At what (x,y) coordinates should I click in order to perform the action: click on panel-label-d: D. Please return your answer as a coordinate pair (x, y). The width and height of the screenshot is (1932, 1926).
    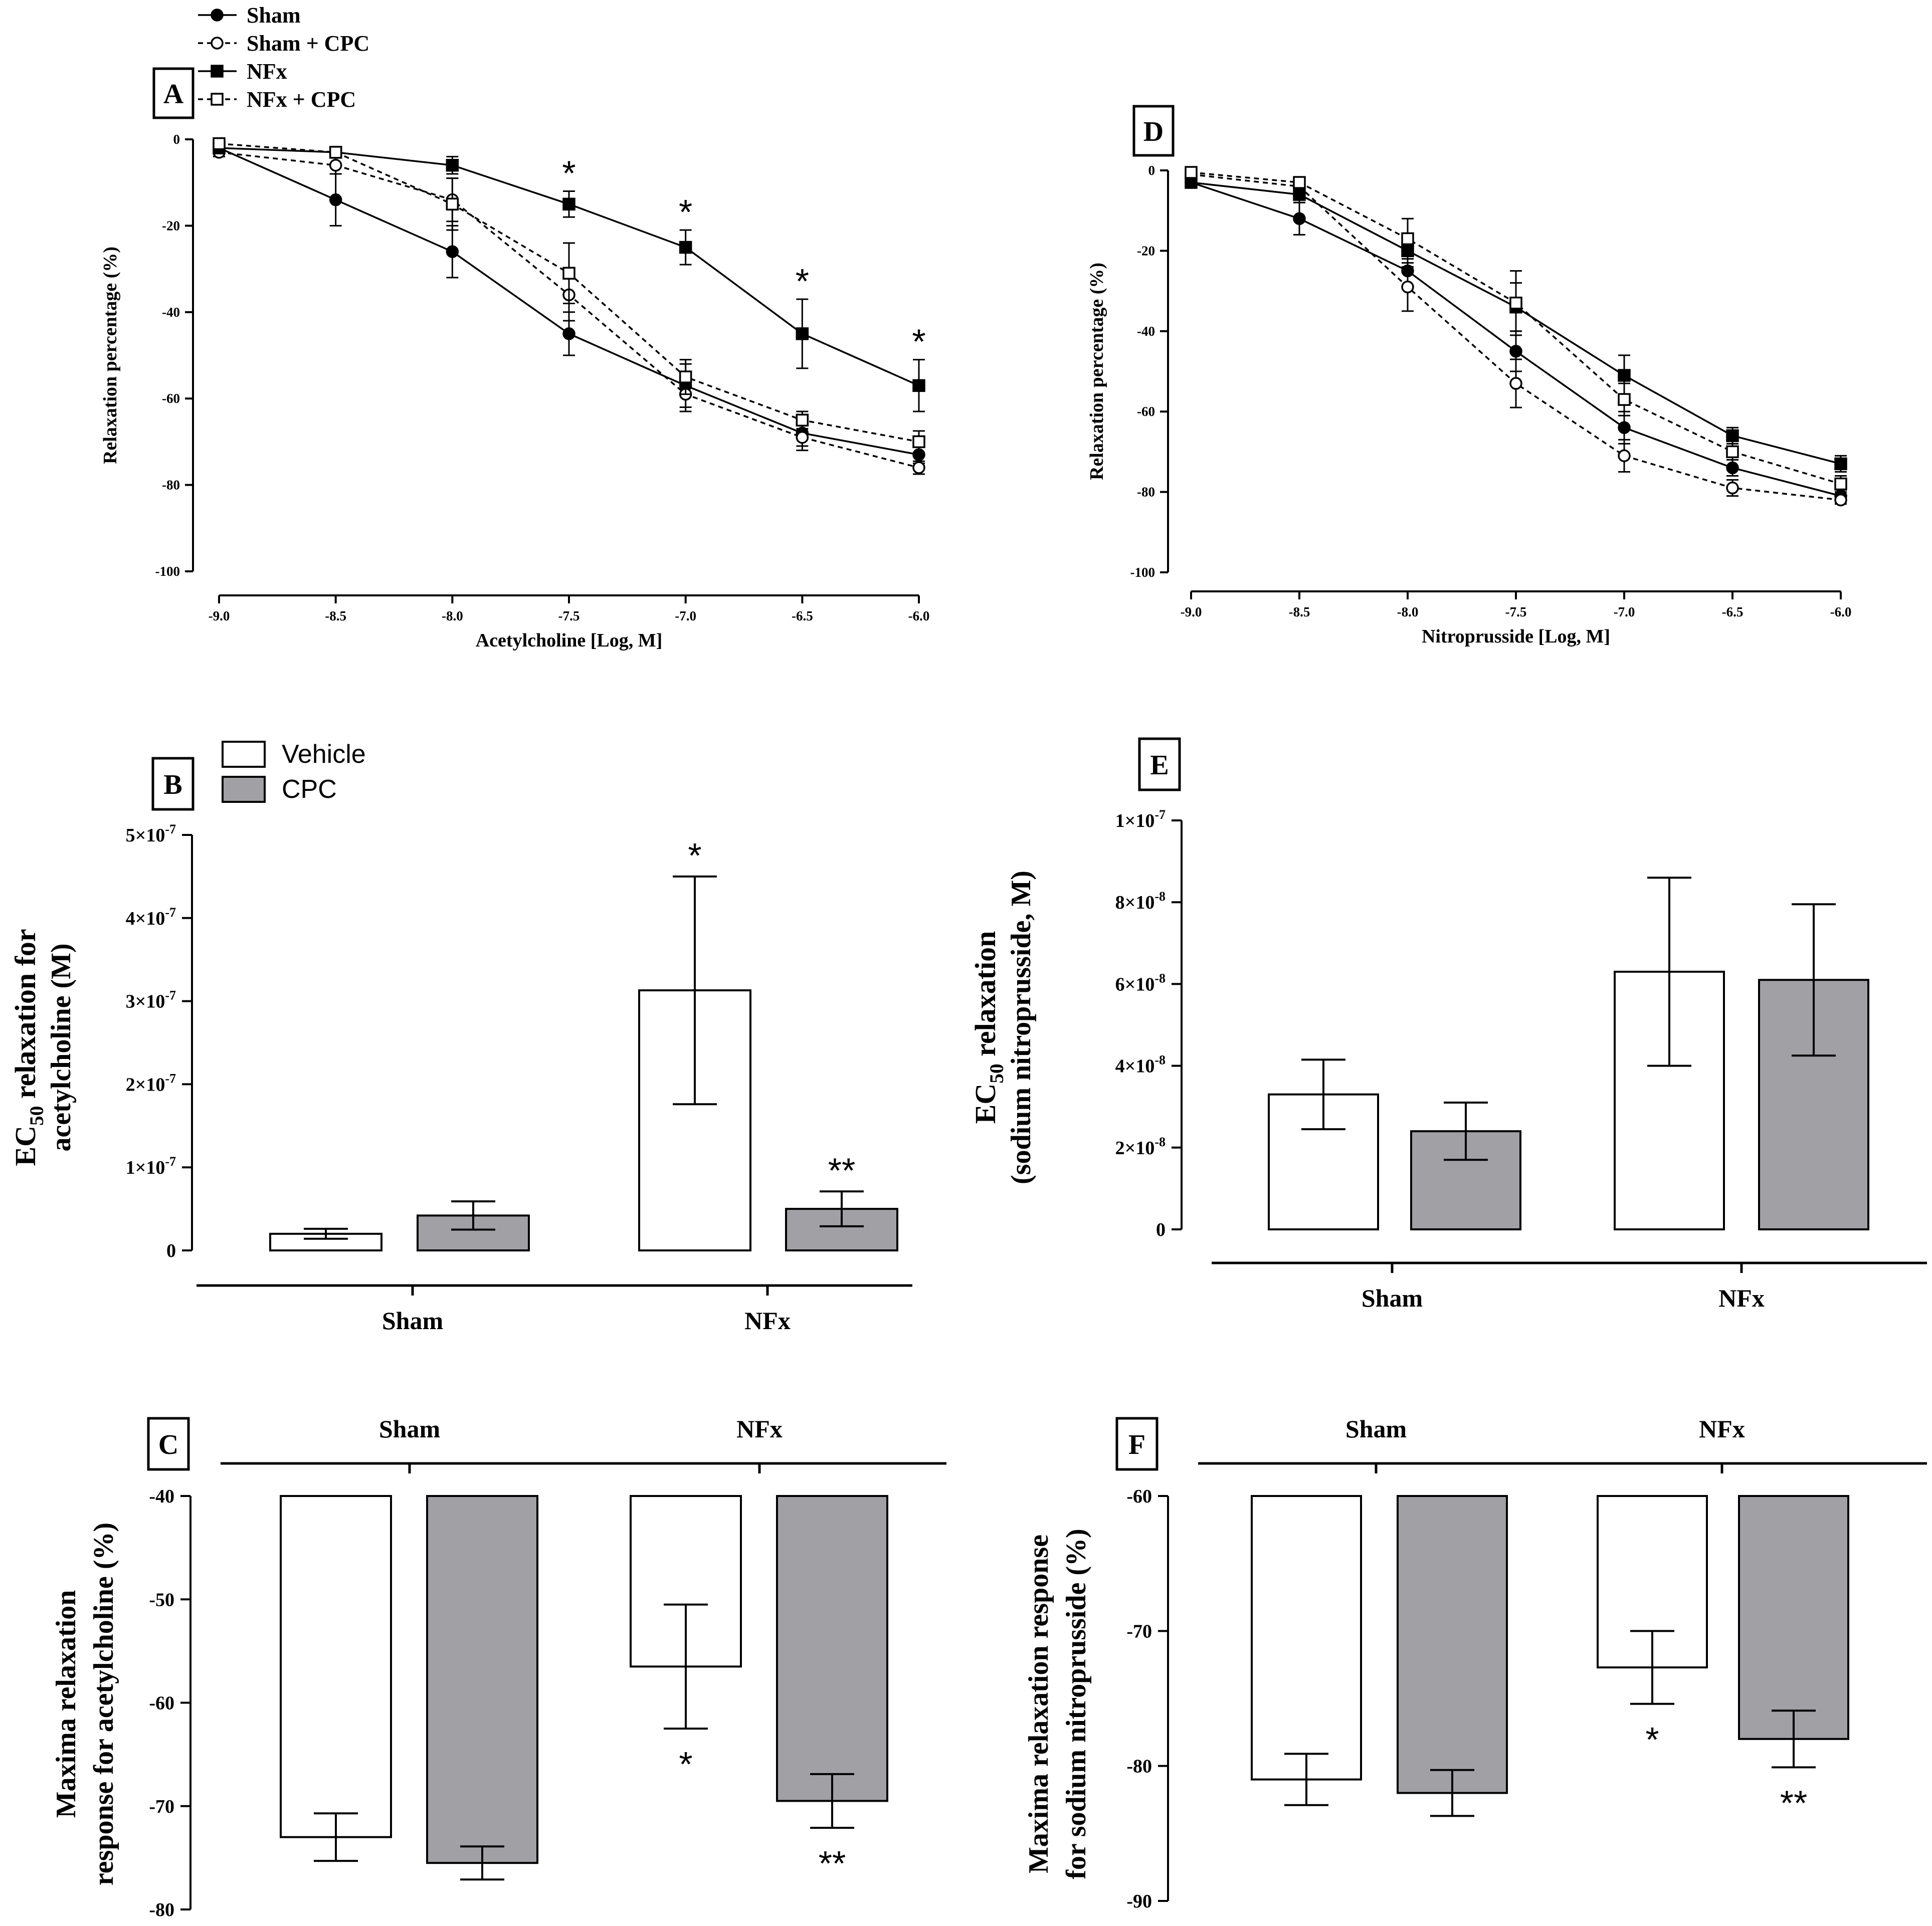
    Looking at the image, I should click on (1153, 131).